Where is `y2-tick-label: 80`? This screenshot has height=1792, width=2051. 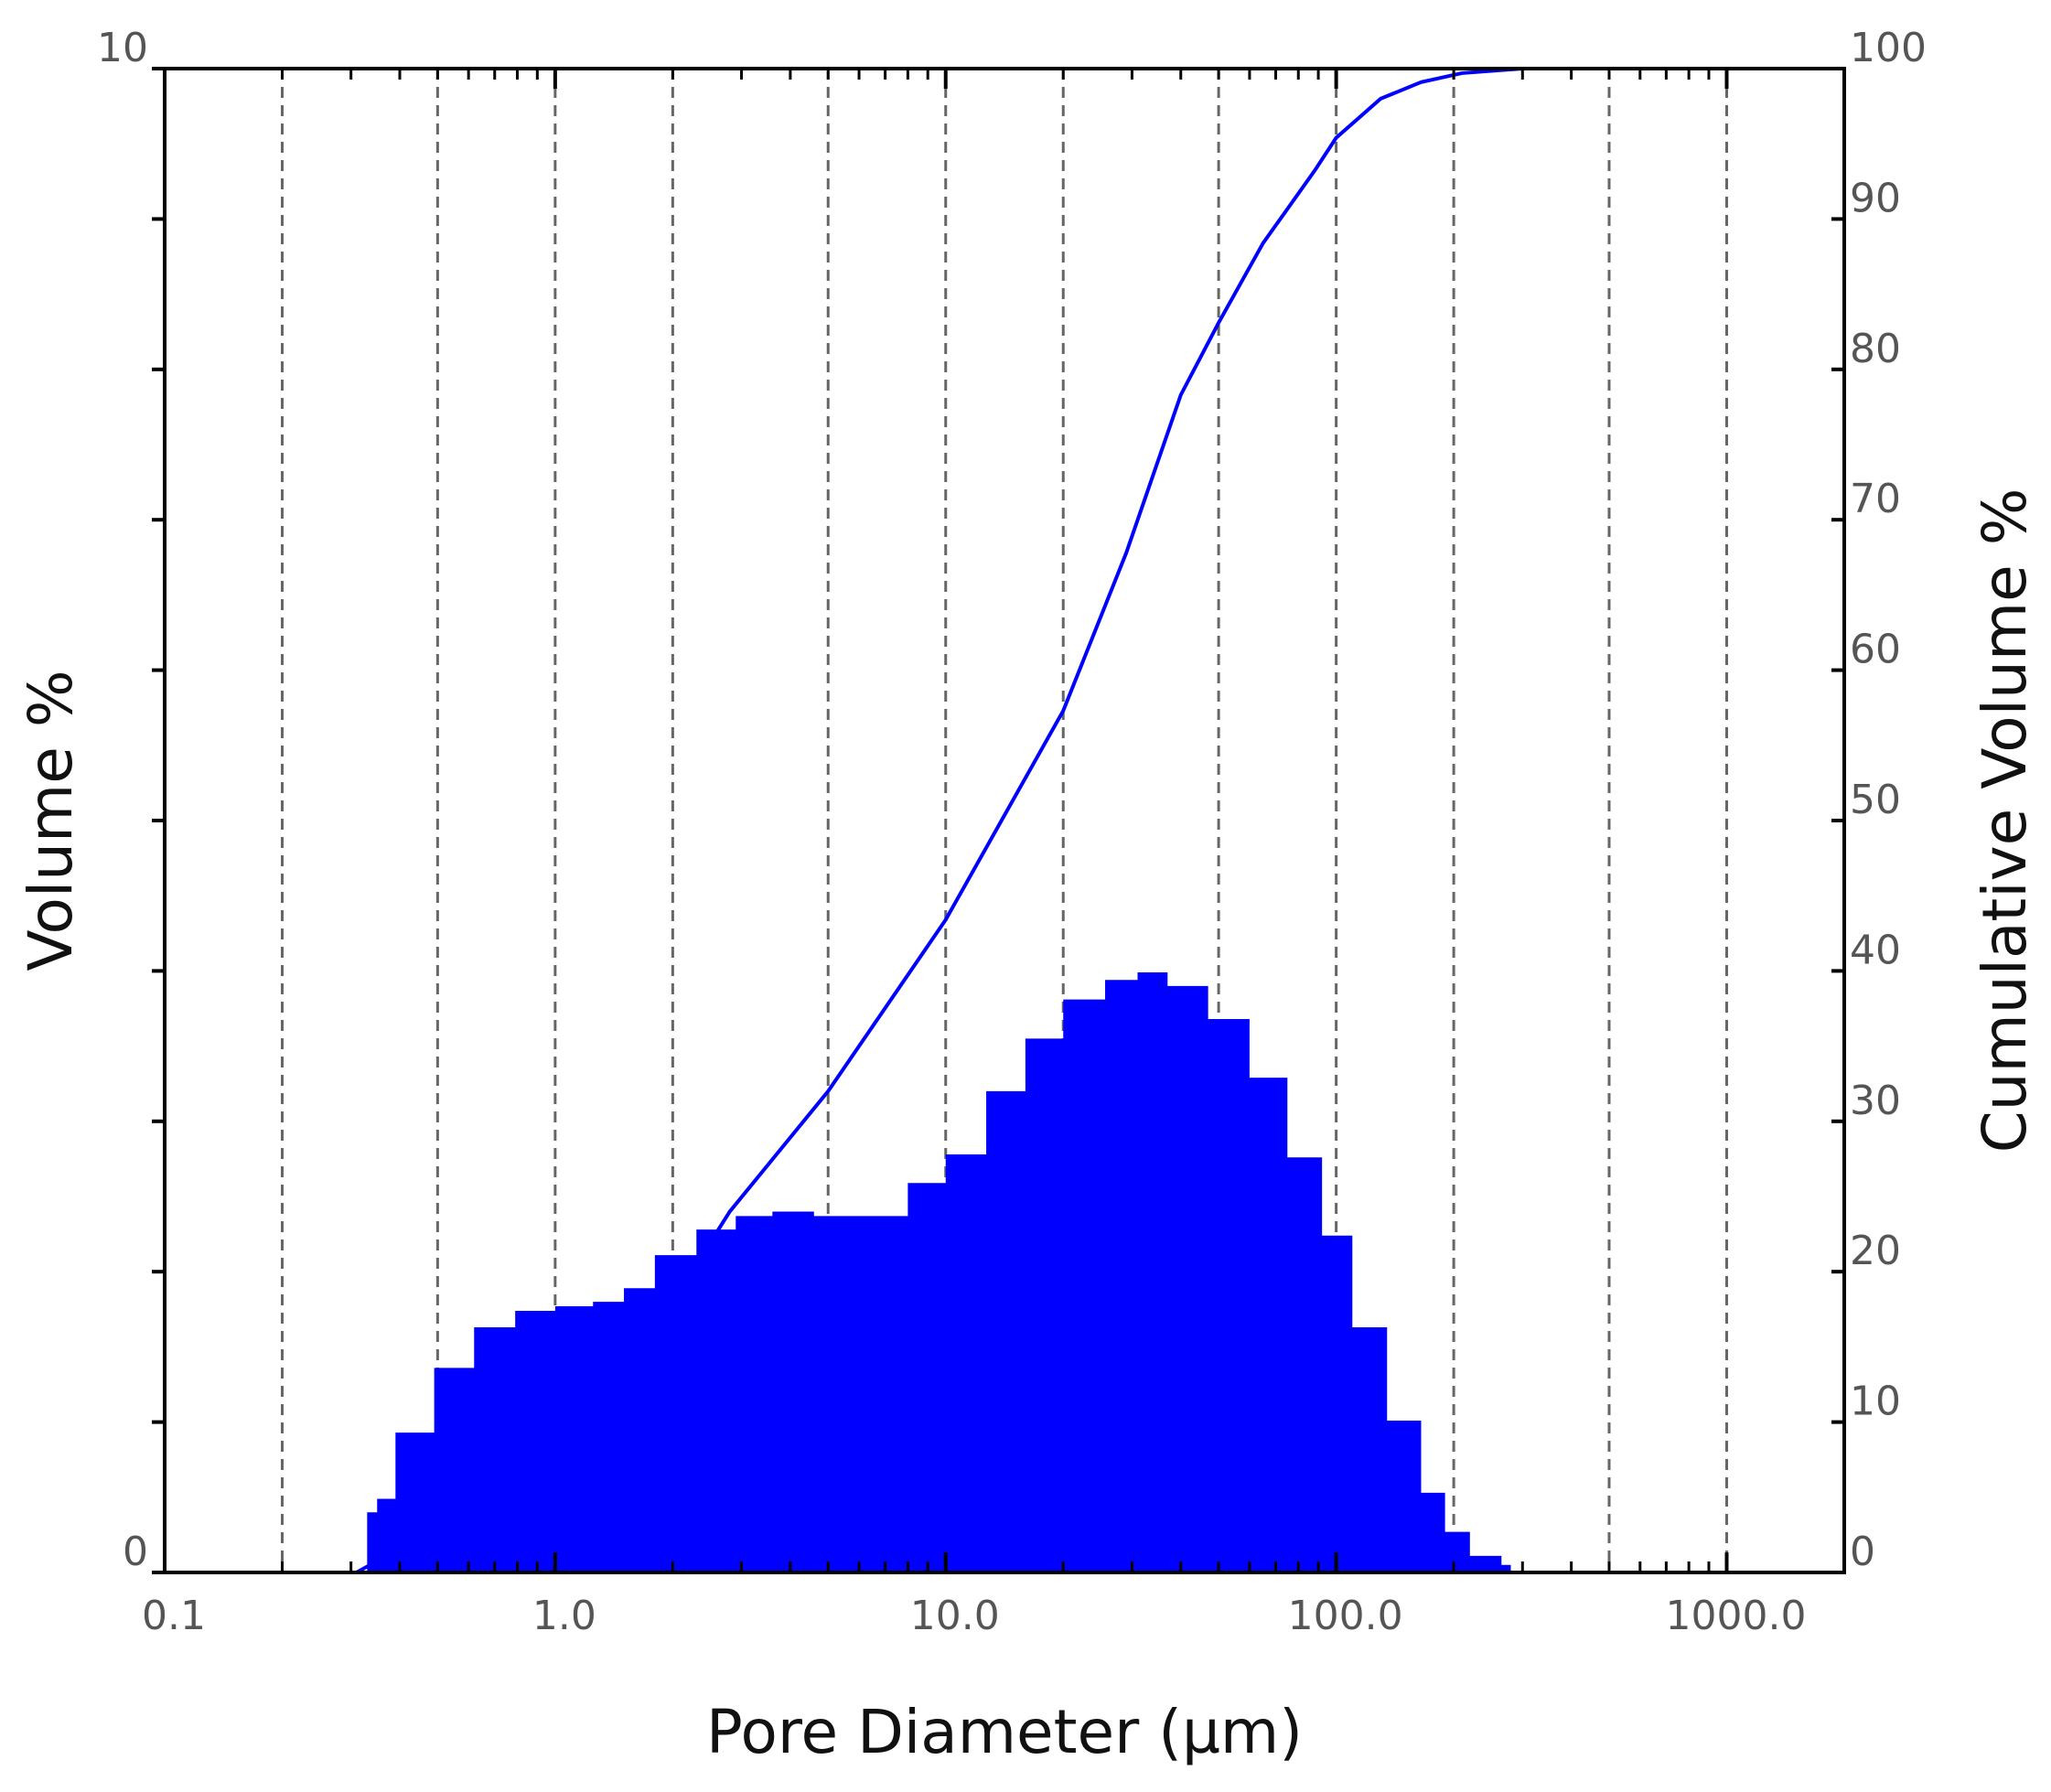
y2-tick-label: 80 is located at coordinates (1875, 349).